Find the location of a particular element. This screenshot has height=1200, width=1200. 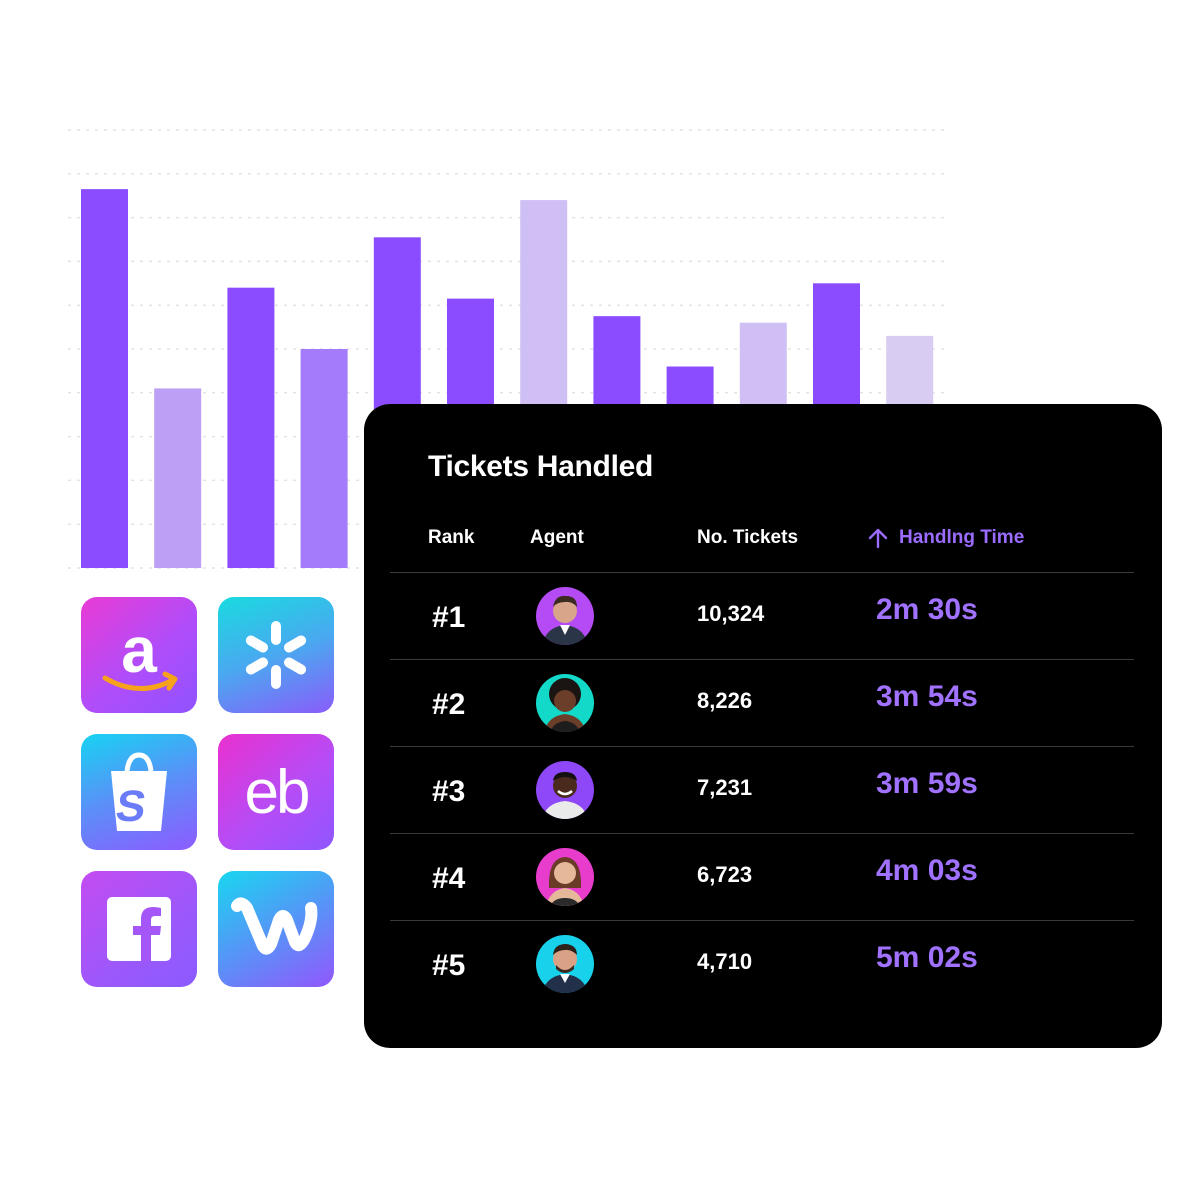

tickets-value: 6,723 is located at coordinates (725, 874).